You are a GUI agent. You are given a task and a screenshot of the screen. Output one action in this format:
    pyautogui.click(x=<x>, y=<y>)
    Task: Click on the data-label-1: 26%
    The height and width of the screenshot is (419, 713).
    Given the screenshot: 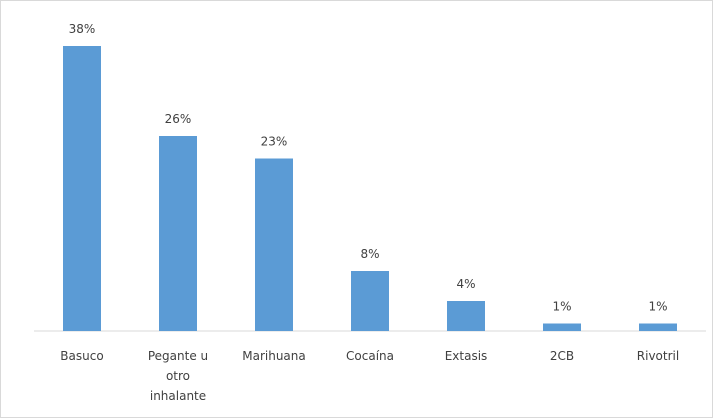 What is the action you would take?
    pyautogui.click(x=178, y=119)
    